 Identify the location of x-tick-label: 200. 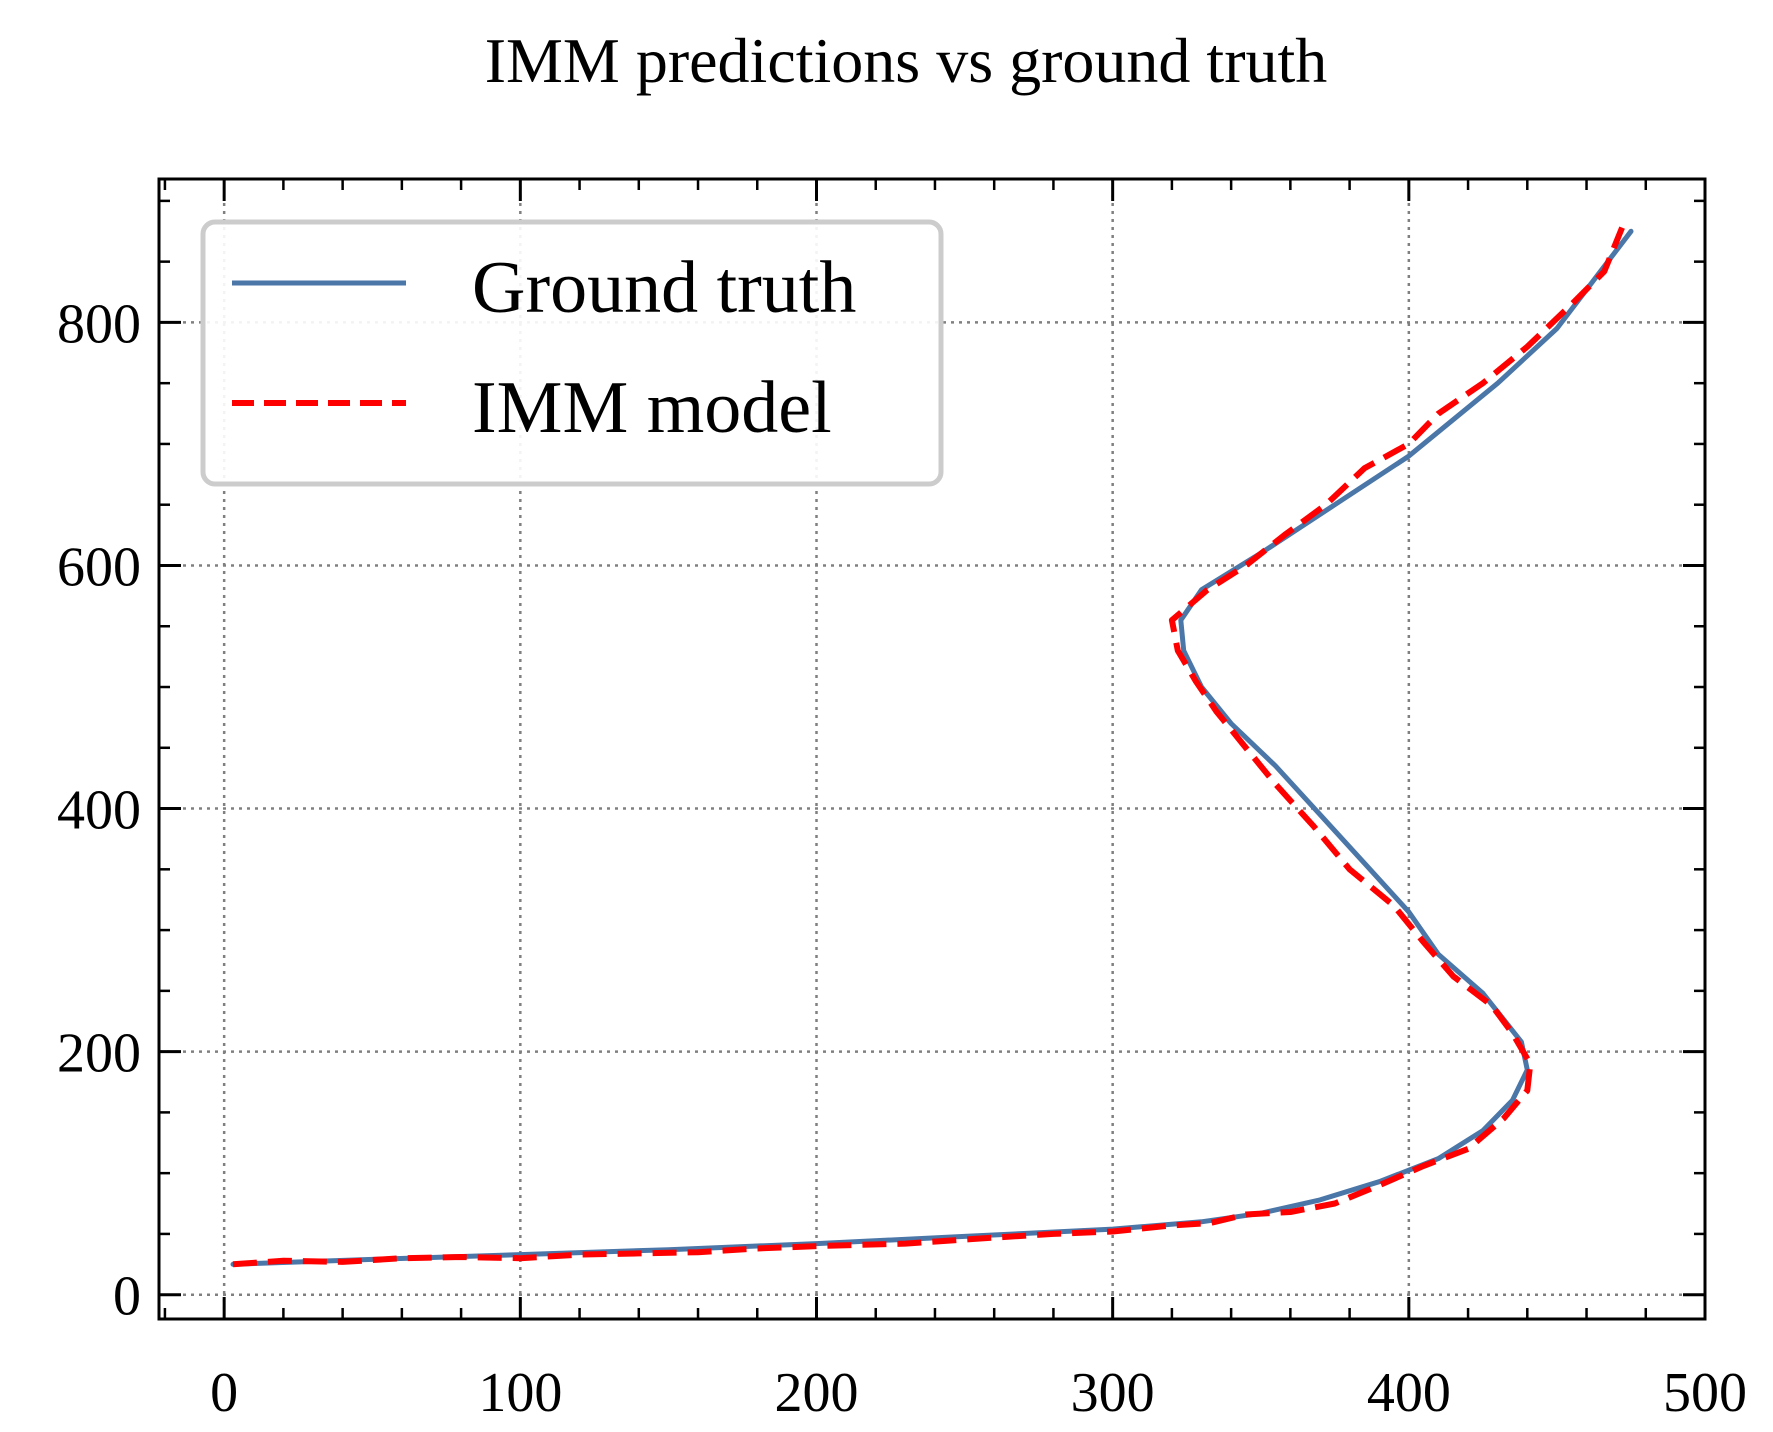
(816, 1393).